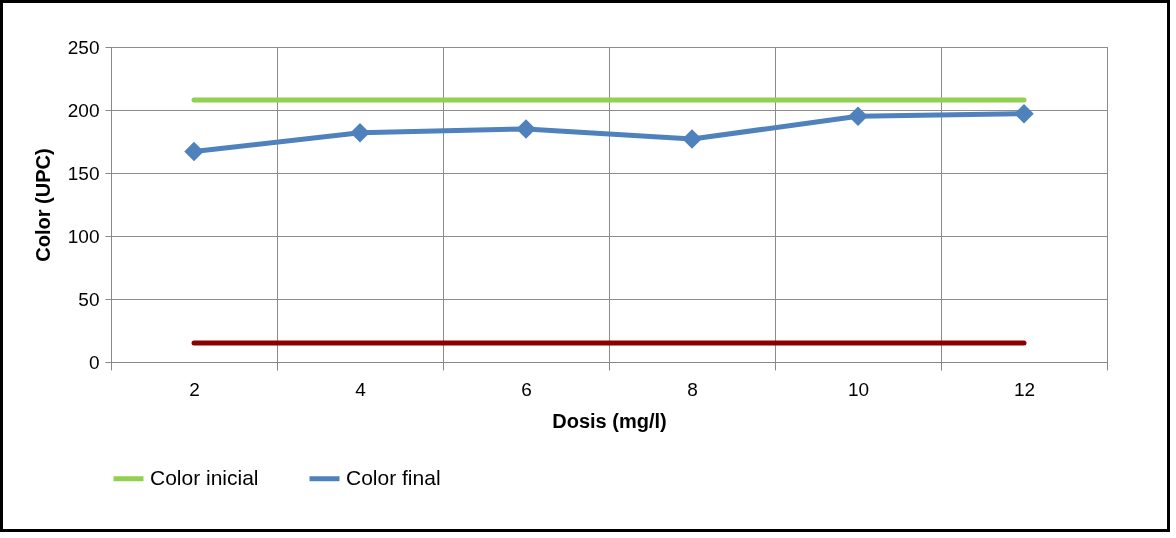 This screenshot has height=538, width=1176. I want to click on y-tick-label: 0, so click(94, 362).